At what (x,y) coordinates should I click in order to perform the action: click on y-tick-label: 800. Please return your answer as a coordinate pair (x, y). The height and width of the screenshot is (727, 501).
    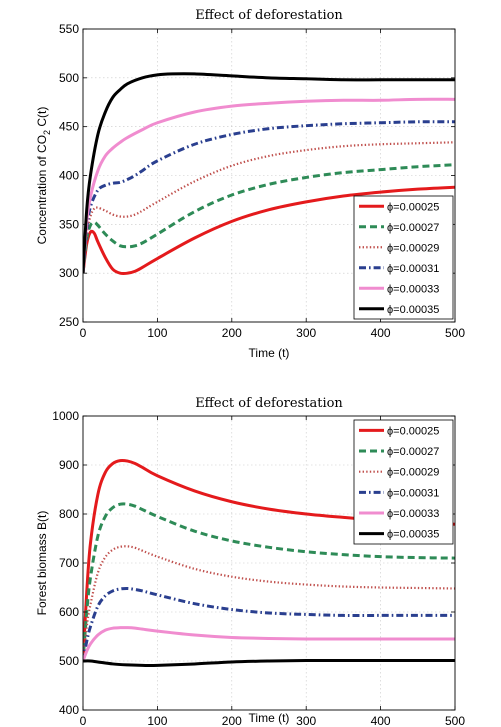
    Looking at the image, I should click on (69, 514).